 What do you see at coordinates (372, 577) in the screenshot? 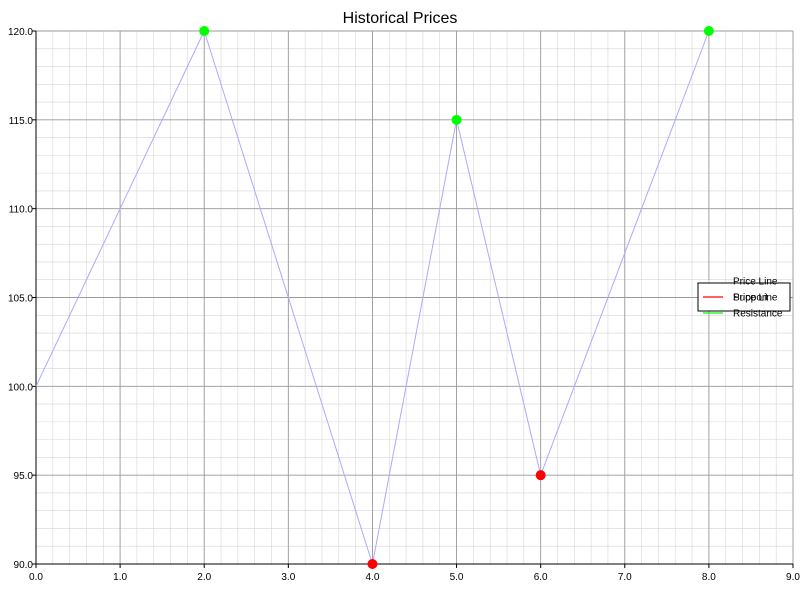
I see `x-tick-label: 4.0` at bounding box center [372, 577].